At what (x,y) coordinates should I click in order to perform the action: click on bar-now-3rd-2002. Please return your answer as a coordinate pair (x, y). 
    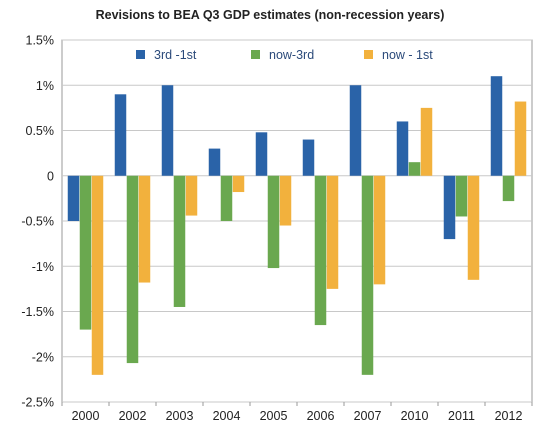
    Looking at the image, I should click on (132, 269).